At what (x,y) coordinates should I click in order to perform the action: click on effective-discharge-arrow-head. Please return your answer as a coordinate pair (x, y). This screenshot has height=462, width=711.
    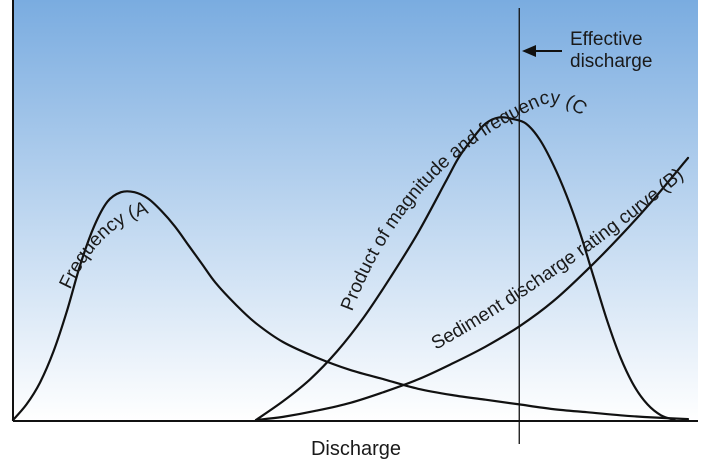
    Looking at the image, I should click on (529, 51).